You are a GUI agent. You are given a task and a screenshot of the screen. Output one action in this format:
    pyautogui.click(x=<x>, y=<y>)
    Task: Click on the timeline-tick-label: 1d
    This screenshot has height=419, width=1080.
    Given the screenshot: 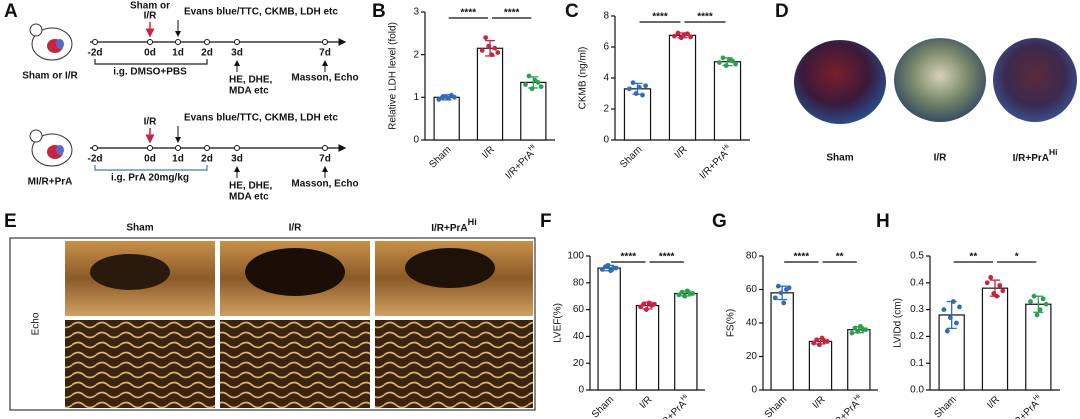 What is the action you would take?
    pyautogui.click(x=178, y=53)
    